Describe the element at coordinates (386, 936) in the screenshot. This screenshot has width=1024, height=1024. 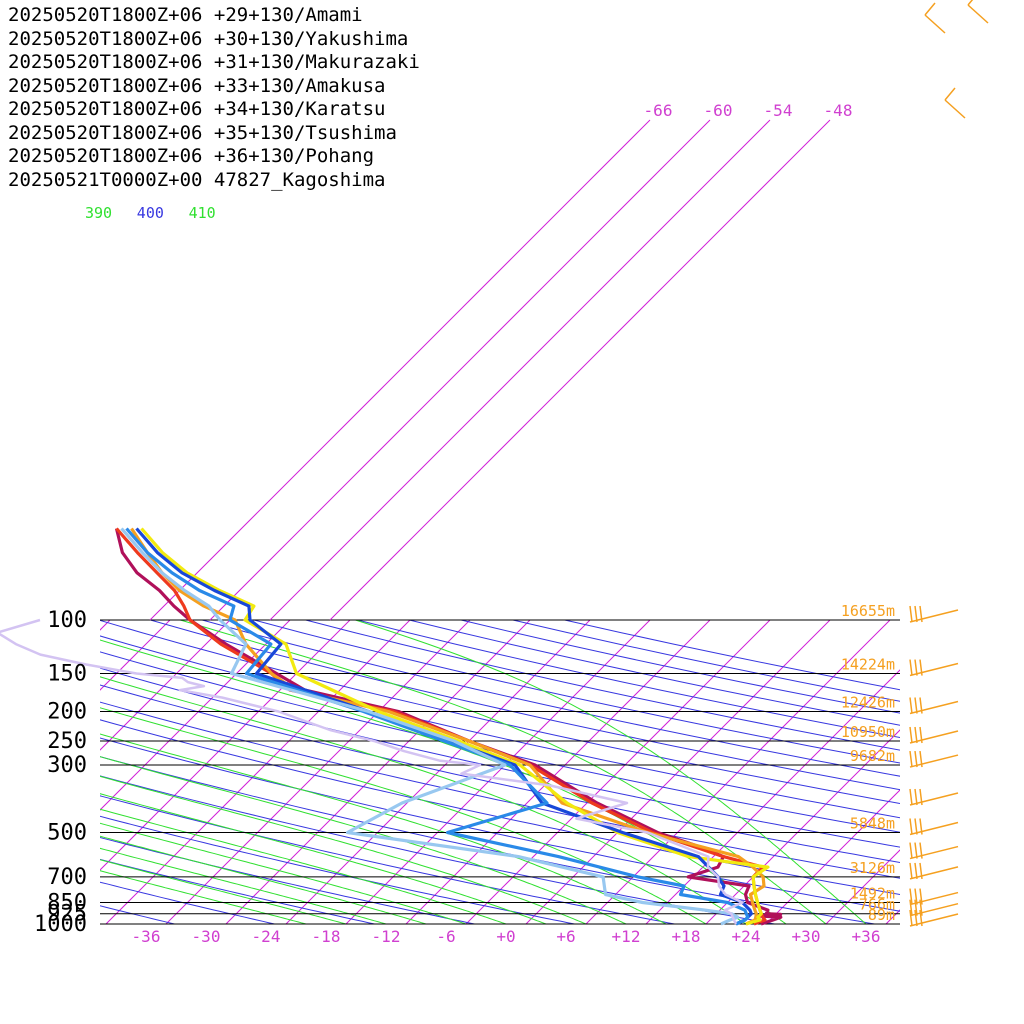
I see `temperature-tick-label: -12` at that location.